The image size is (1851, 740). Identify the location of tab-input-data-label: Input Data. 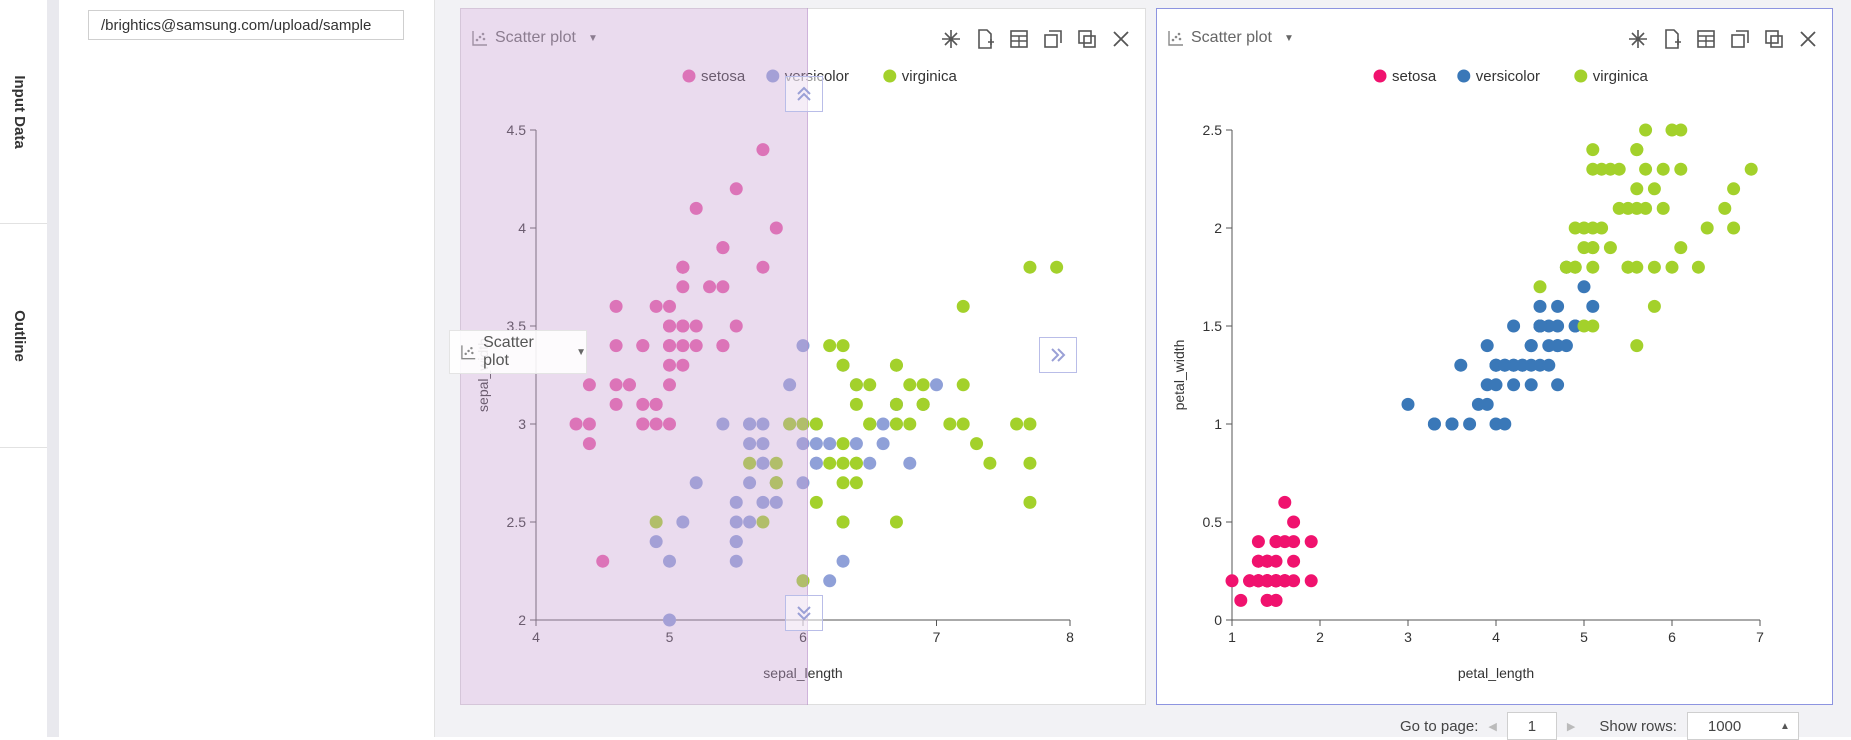
(19, 111).